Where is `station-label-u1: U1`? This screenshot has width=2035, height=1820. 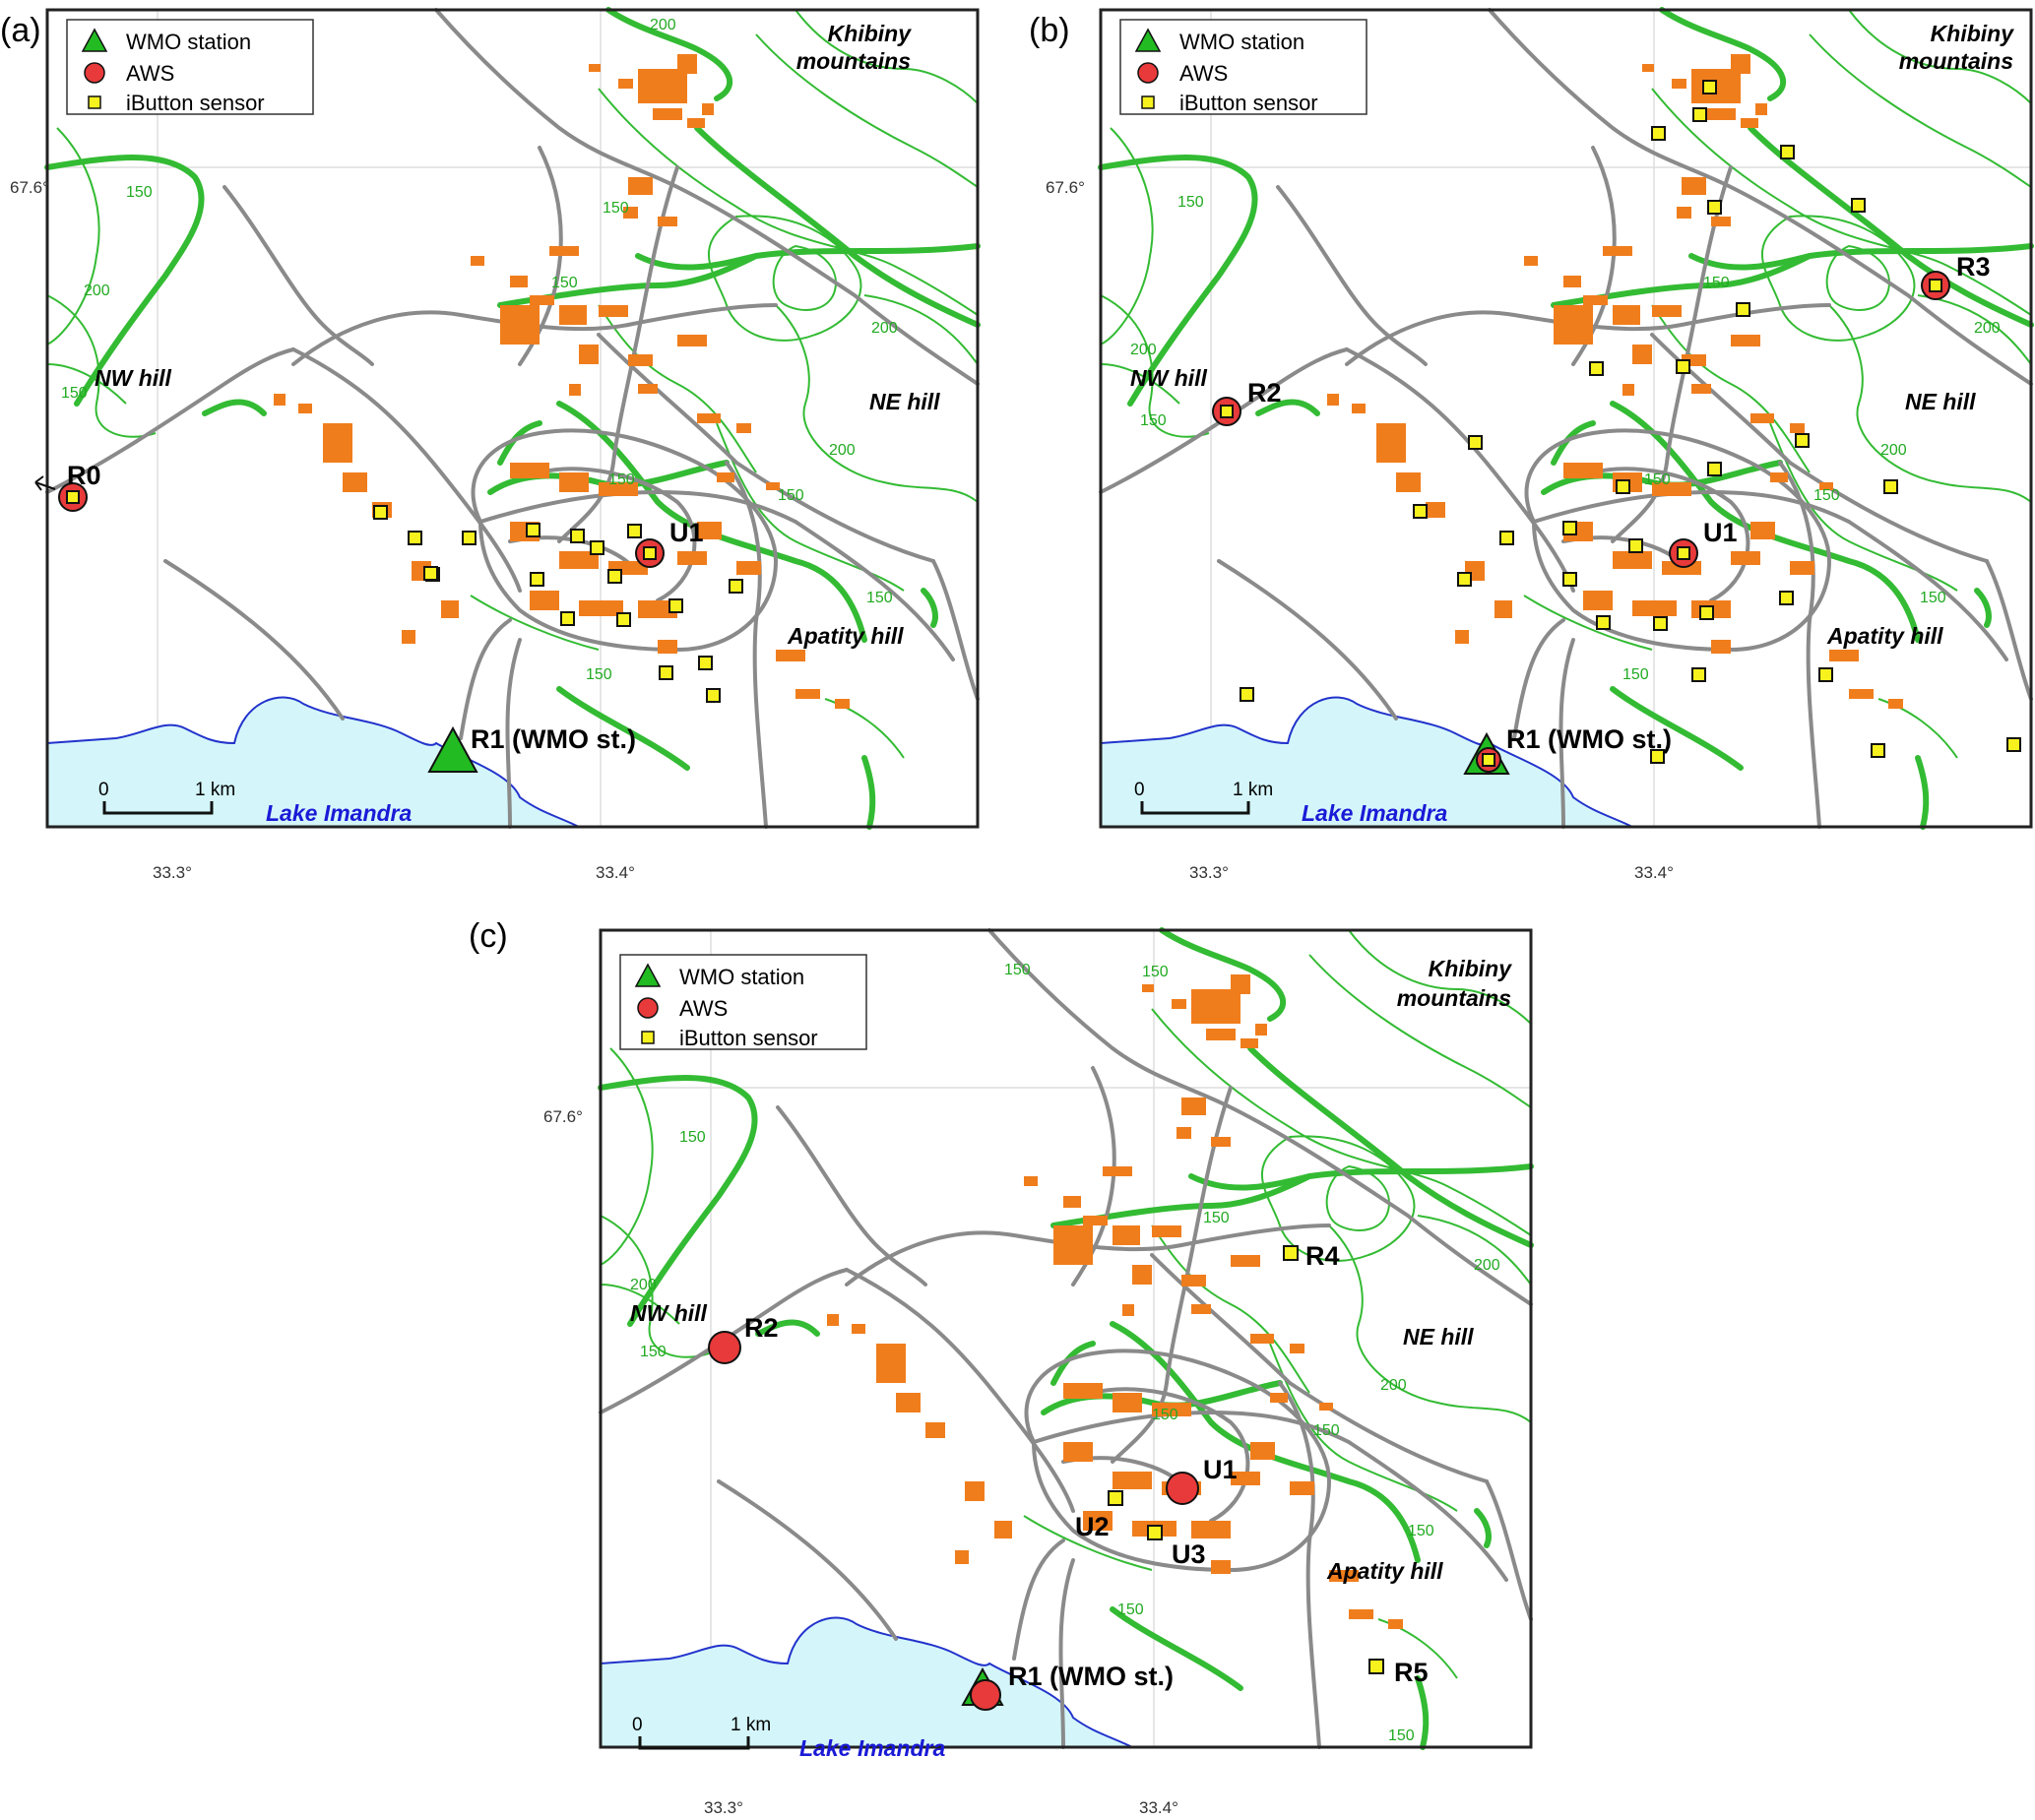 station-label-u1: U1 is located at coordinates (686, 532).